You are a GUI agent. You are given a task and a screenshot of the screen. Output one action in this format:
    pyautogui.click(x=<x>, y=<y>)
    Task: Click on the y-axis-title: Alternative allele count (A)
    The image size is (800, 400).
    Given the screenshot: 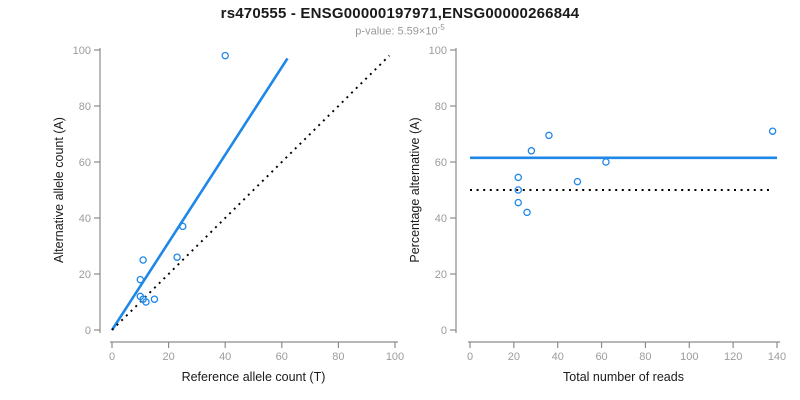 What is the action you would take?
    pyautogui.click(x=59, y=190)
    